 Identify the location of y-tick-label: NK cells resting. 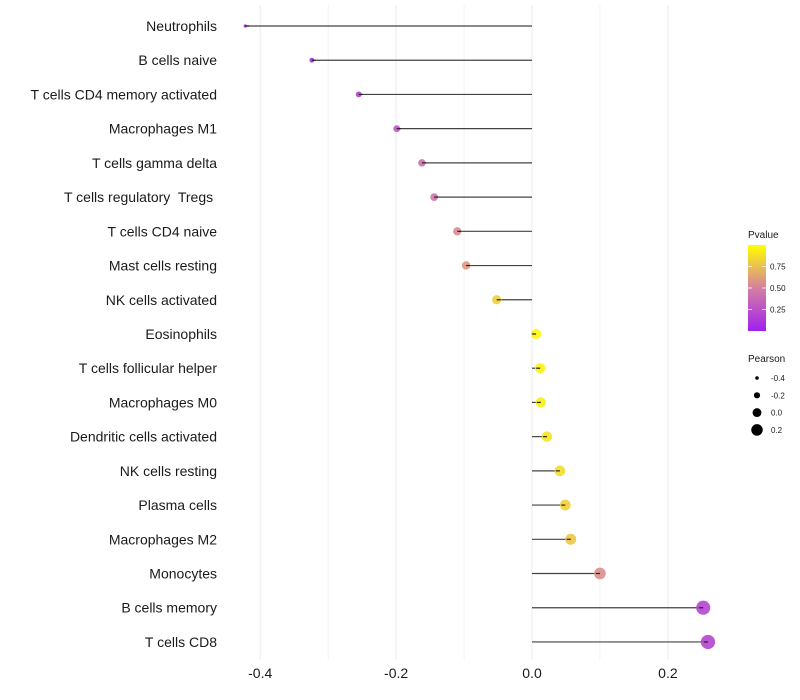
(168, 471).